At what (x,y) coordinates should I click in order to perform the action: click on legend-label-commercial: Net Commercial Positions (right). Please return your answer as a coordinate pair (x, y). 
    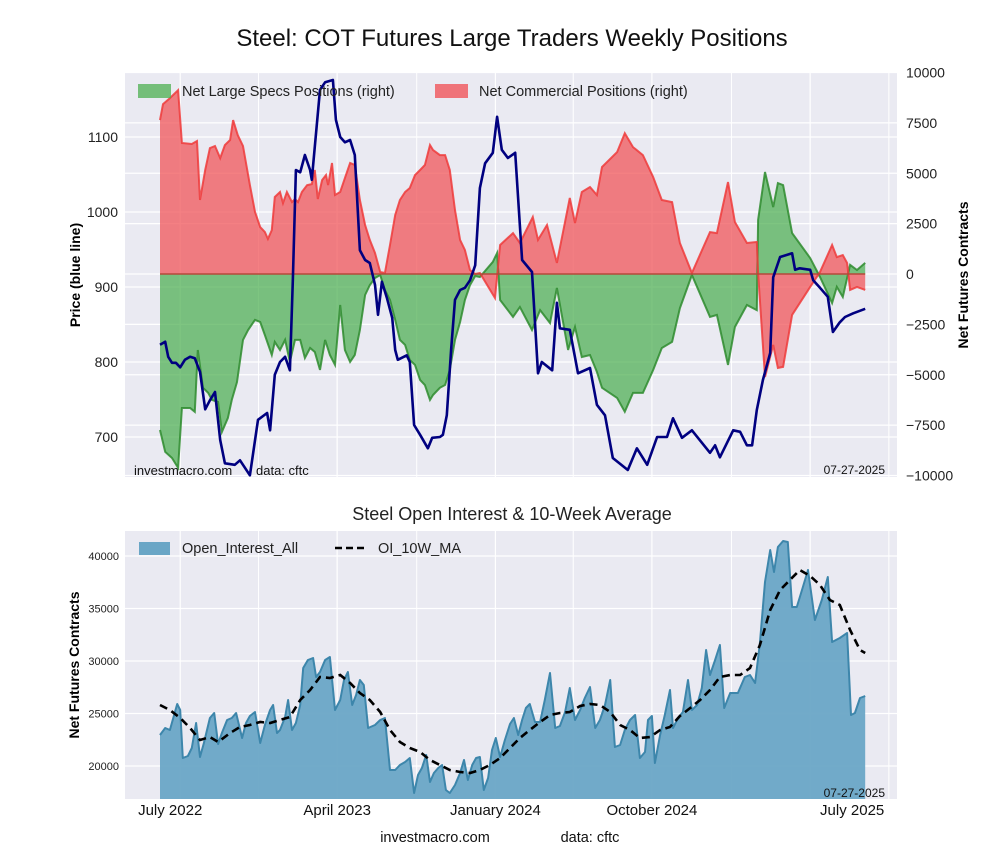
    Looking at the image, I should click on (583, 92).